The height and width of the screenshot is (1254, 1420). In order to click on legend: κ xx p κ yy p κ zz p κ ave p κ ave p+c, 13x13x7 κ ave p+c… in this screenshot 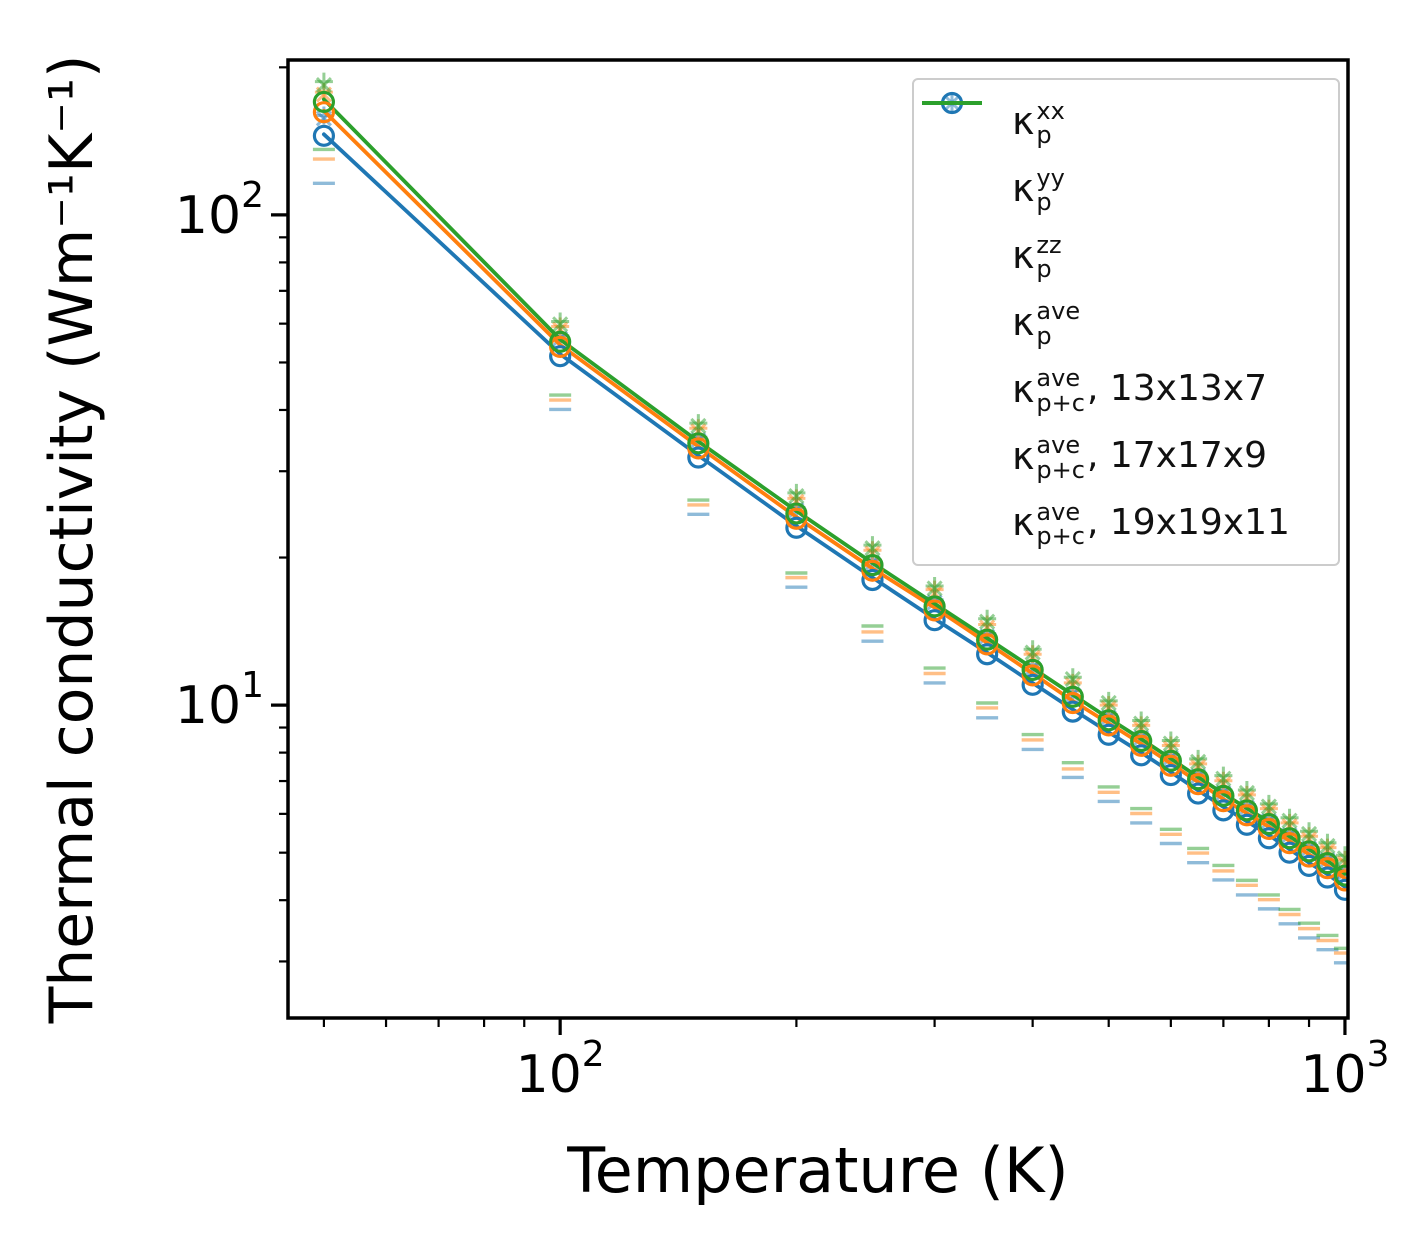, I will do `click(1126, 322)`.